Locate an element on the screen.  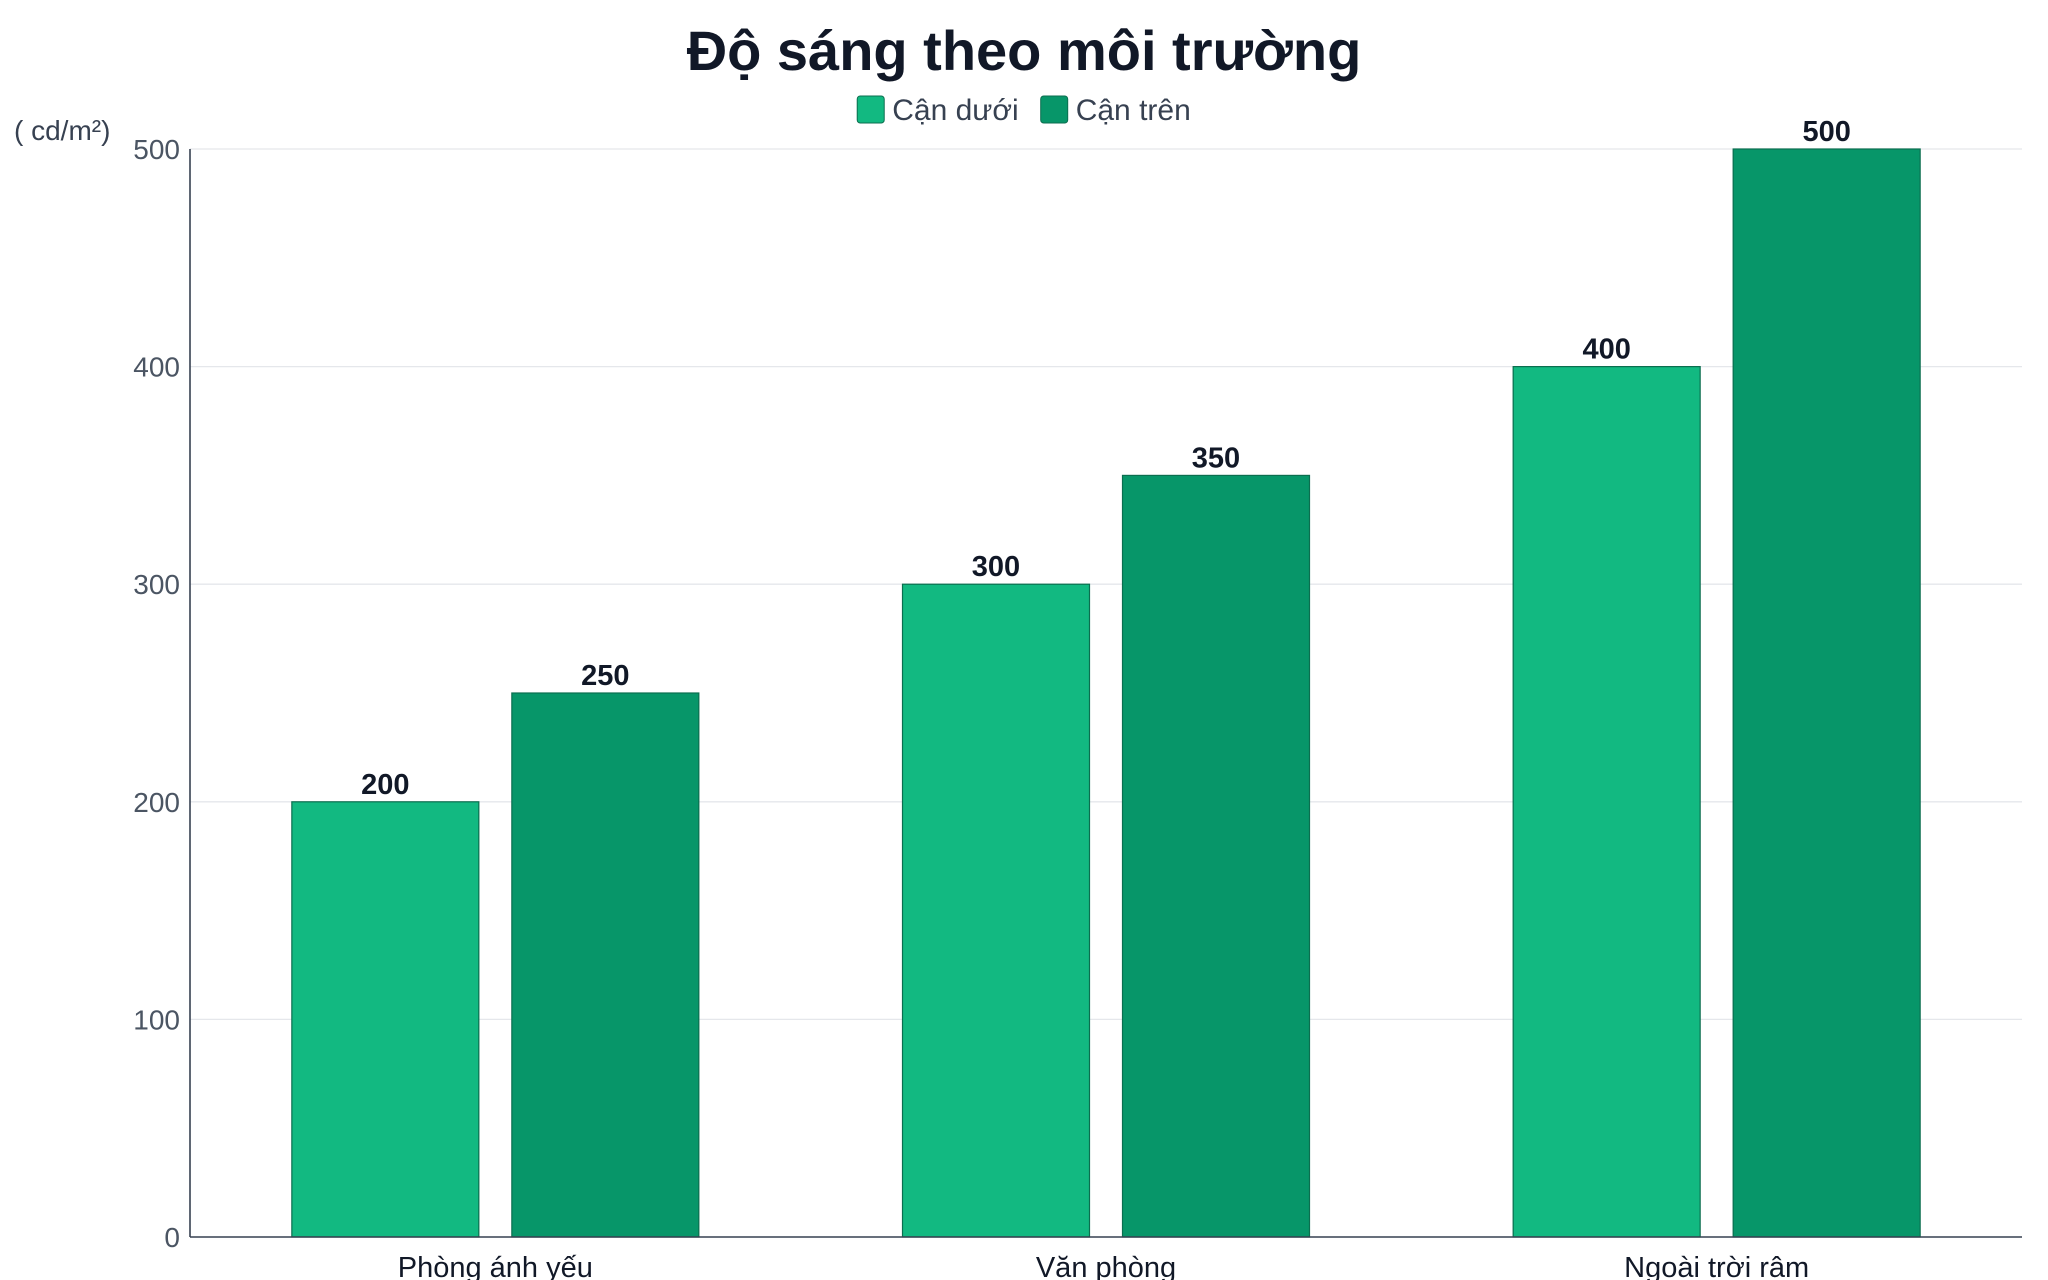
legend-item: Cận trên is located at coordinates (1115, 110).